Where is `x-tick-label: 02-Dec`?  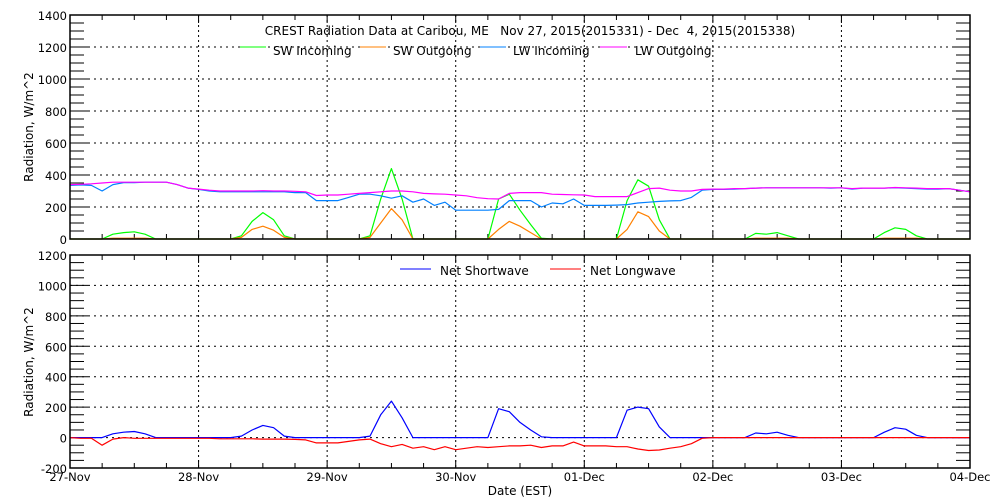 x-tick-label: 02-Dec is located at coordinates (712, 477).